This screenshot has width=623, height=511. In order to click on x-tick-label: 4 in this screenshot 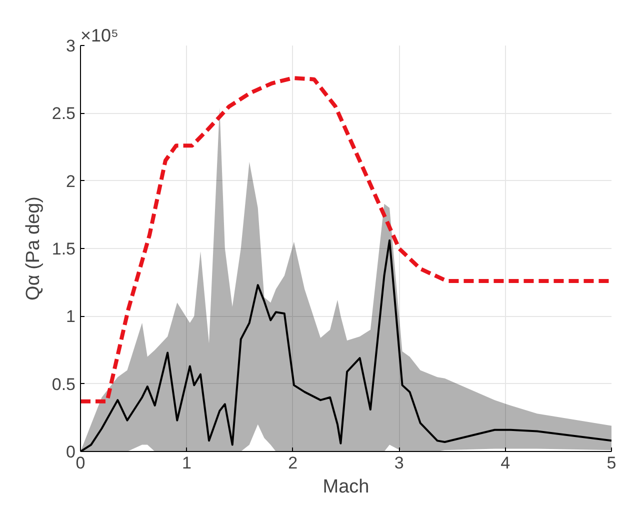, I will do `click(505, 463)`.